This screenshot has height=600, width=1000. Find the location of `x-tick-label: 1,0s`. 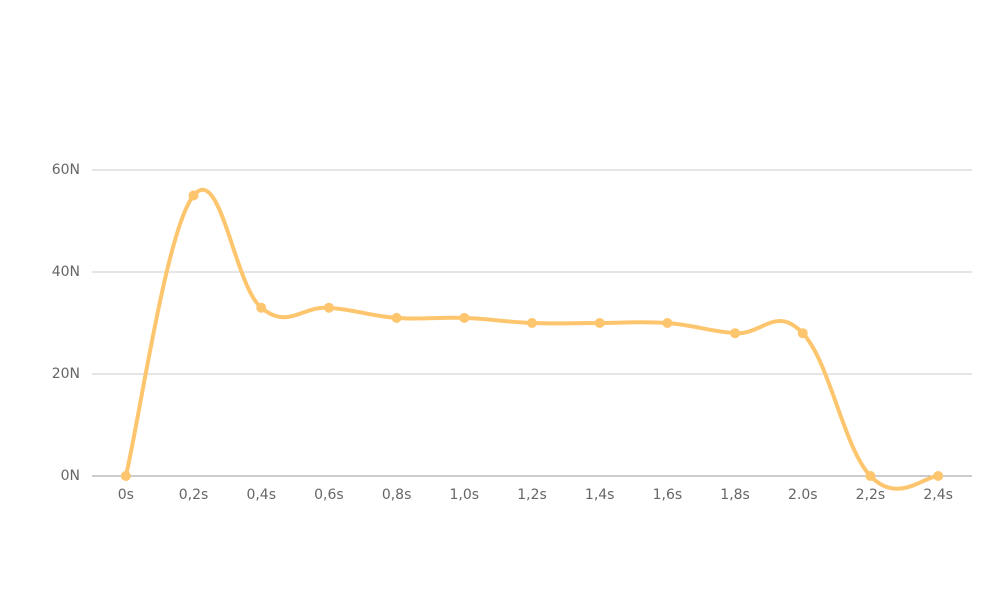

x-tick-label: 1,0s is located at coordinates (465, 495).